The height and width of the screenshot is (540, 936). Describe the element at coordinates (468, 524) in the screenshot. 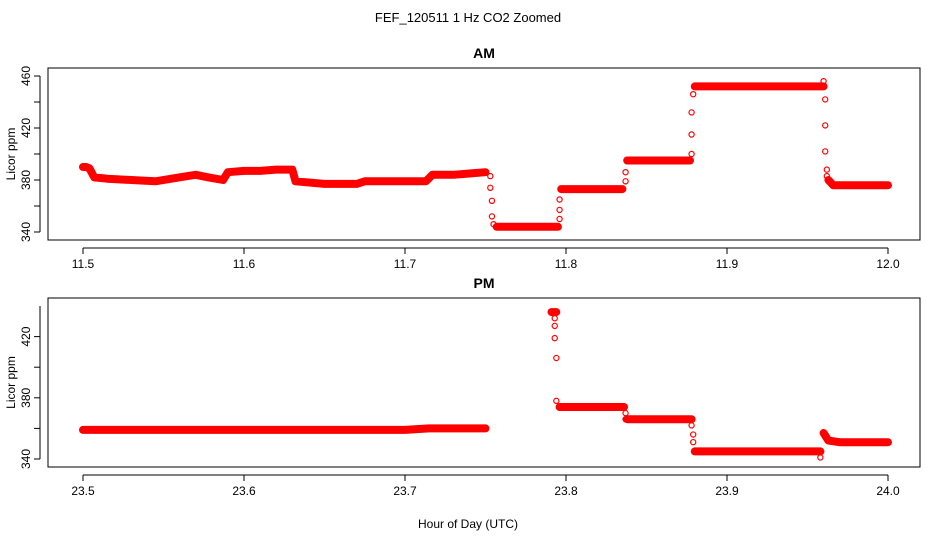

I see `figure-xlabel: Hour of Day (UTC)` at that location.